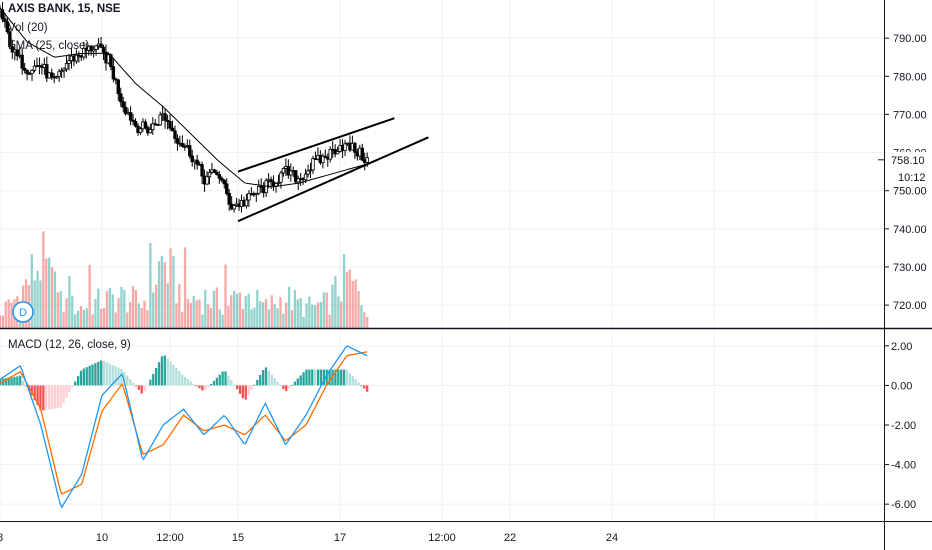 The height and width of the screenshot is (550, 932). I want to click on symbol-label: AXIS BANK, 15, NSE, so click(64, 9).